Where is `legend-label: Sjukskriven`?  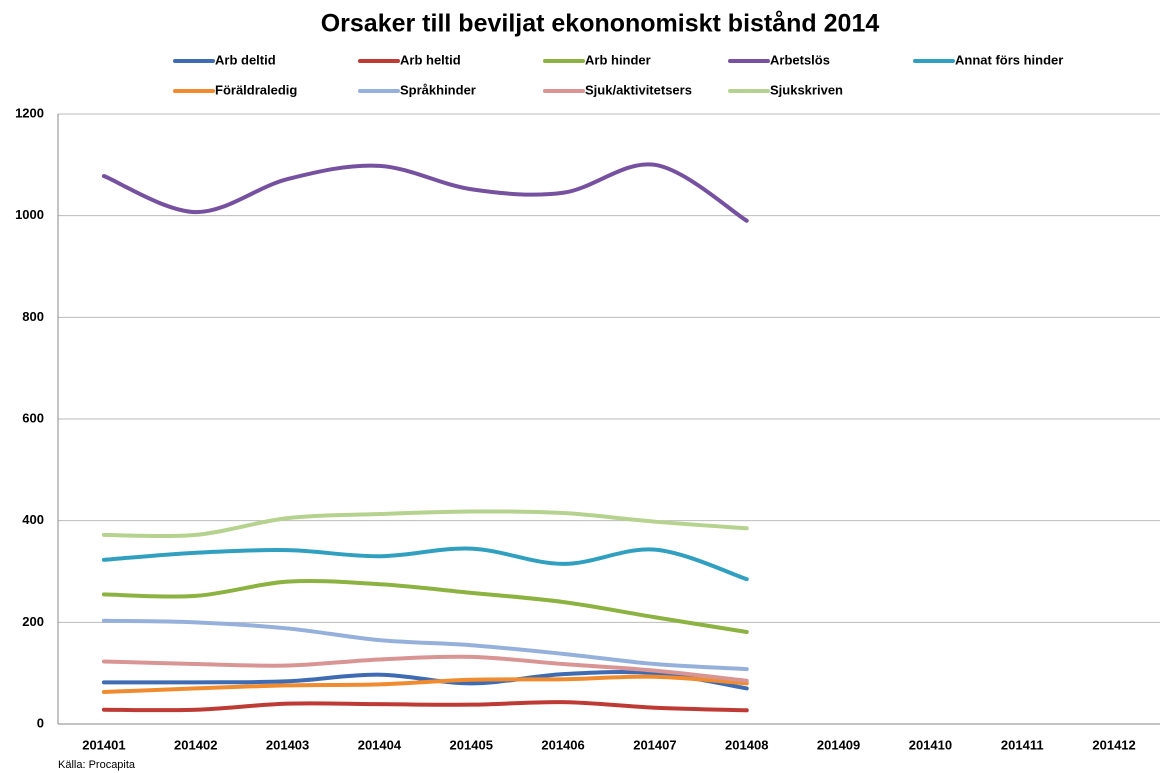
legend-label: Sjukskriven is located at coordinates (806, 89).